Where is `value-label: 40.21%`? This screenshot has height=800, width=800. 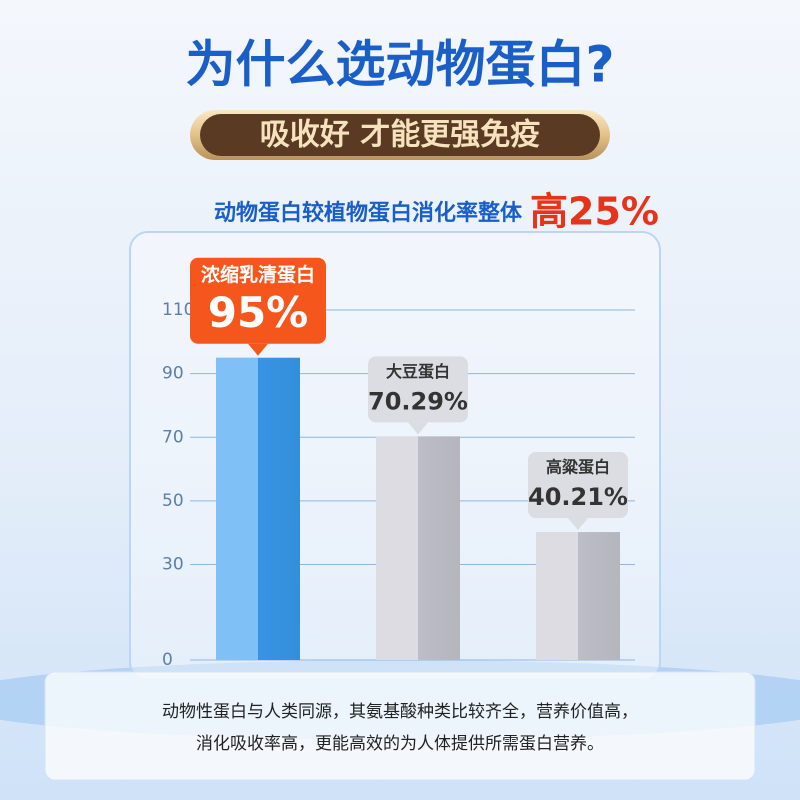
value-label: 40.21% is located at coordinates (578, 497).